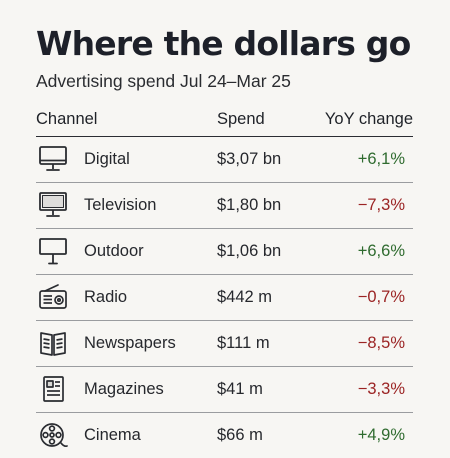 The height and width of the screenshot is (458, 450). What do you see at coordinates (381, 389) in the screenshot?
I see `yoy-change-value: −3,3%` at bounding box center [381, 389].